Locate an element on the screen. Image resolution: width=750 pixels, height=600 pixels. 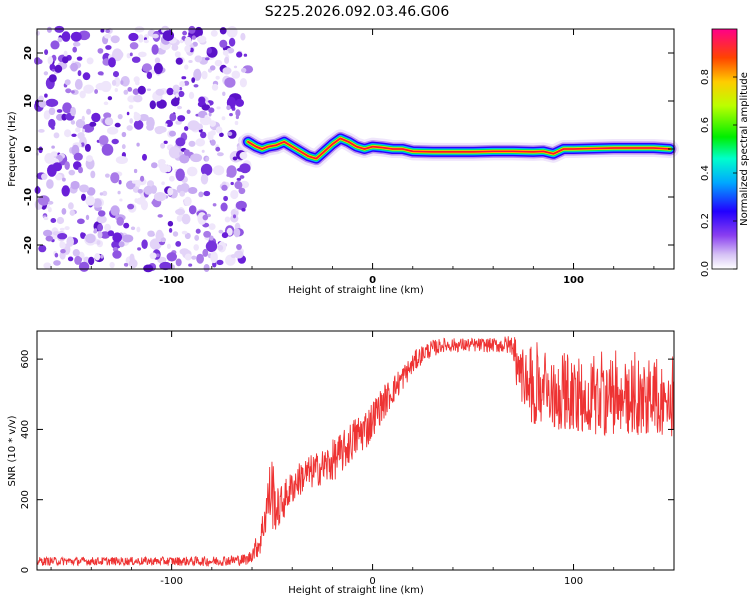
colorbar-tick-label: 0.0 is located at coordinates (705, 269).